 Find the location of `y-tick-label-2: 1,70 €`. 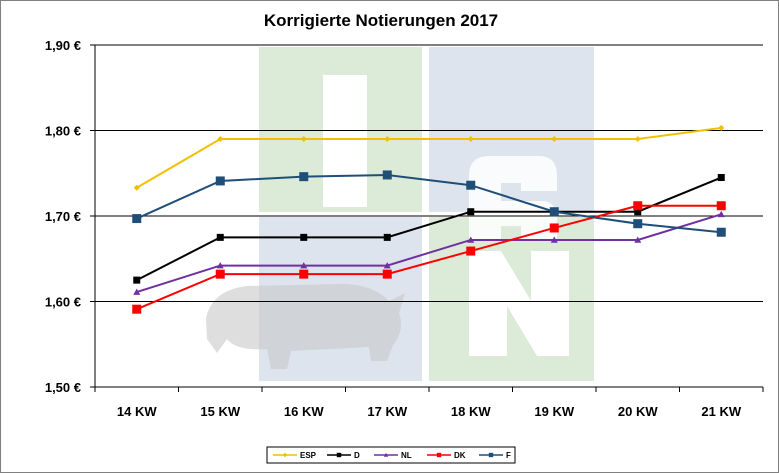

y-tick-label-2: 1,70 € is located at coordinates (63, 216).